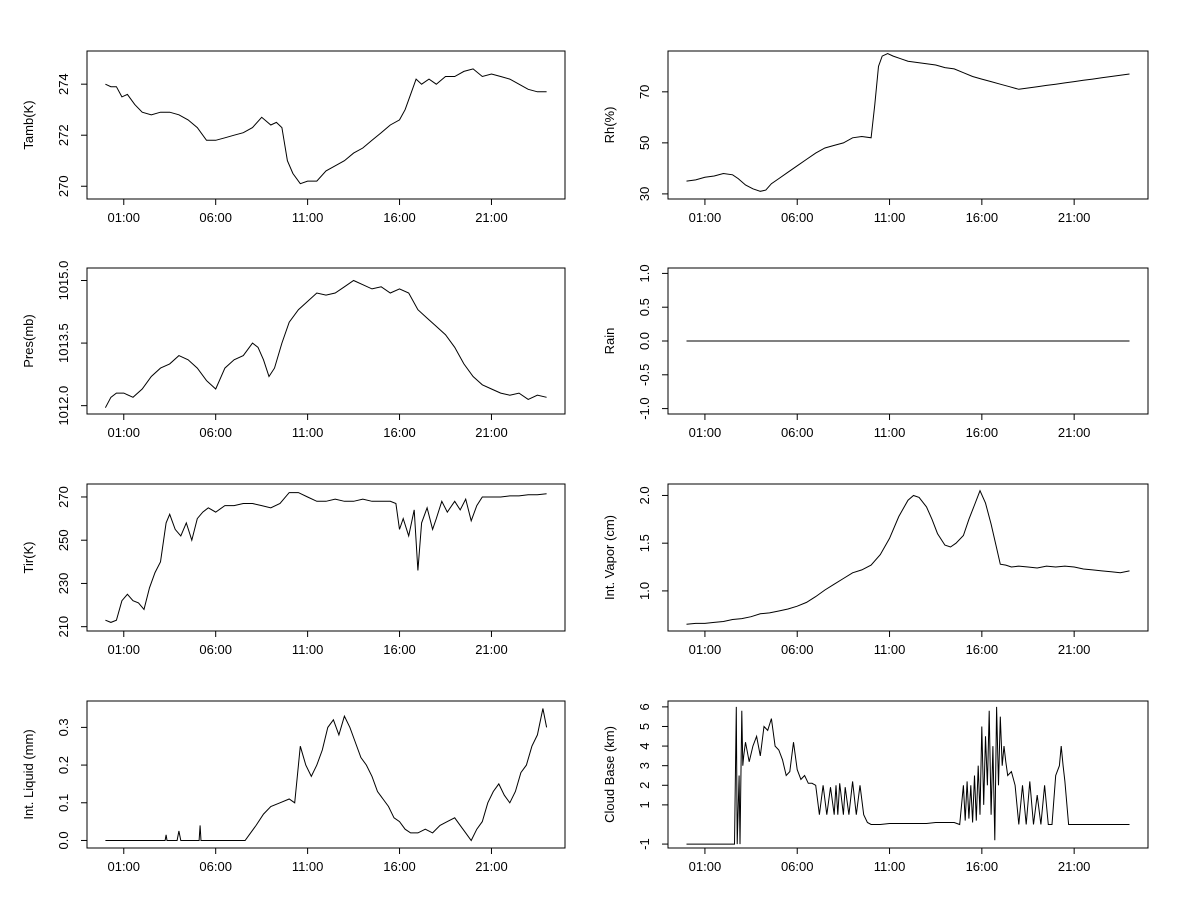 Image resolution: width=1200 pixels, height=900 pixels. Describe the element at coordinates (644, 706) in the screenshot. I see `y-tick-label: 6` at that location.